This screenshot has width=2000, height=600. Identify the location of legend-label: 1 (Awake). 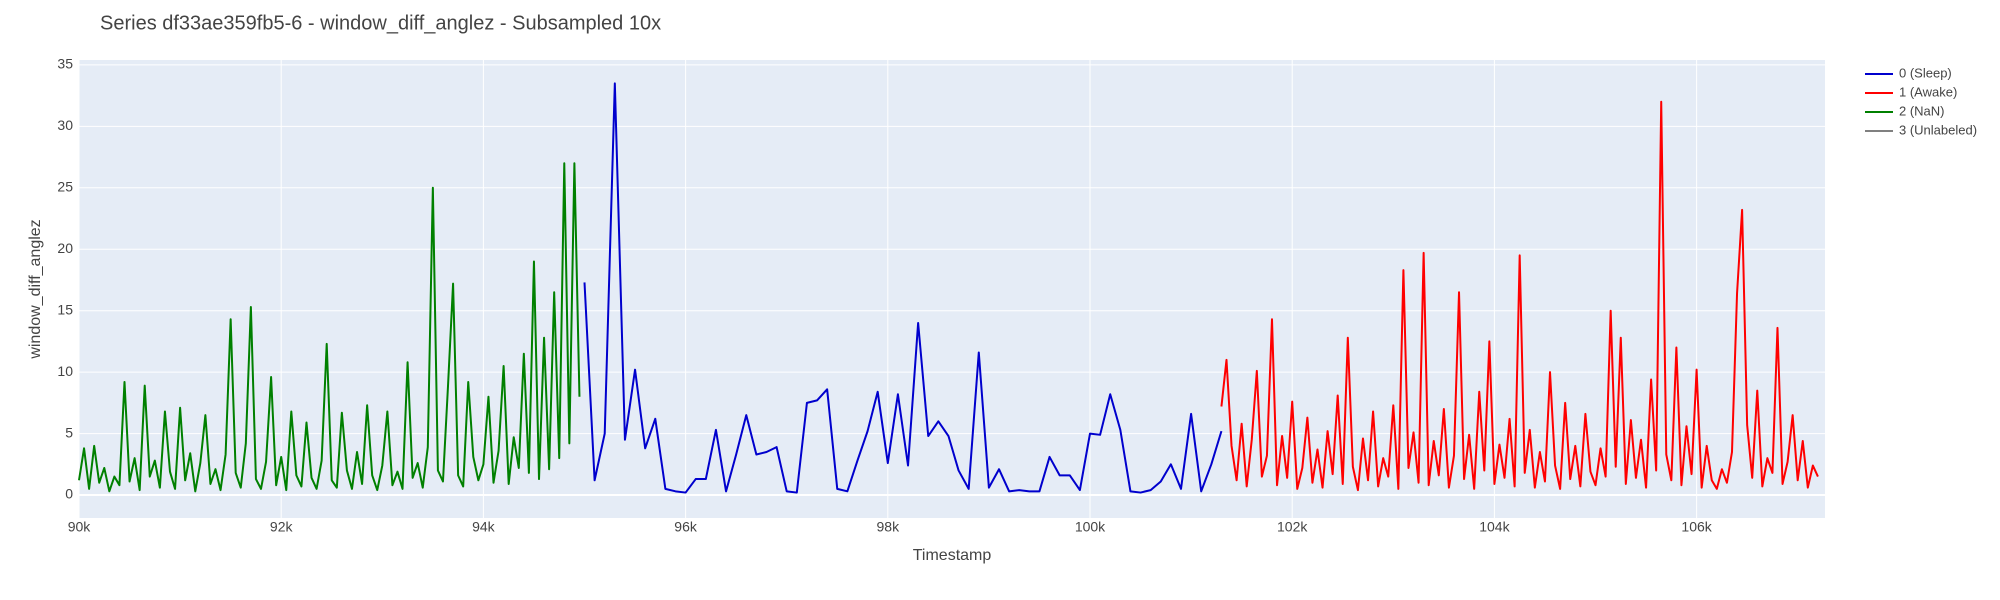
(1928, 91).